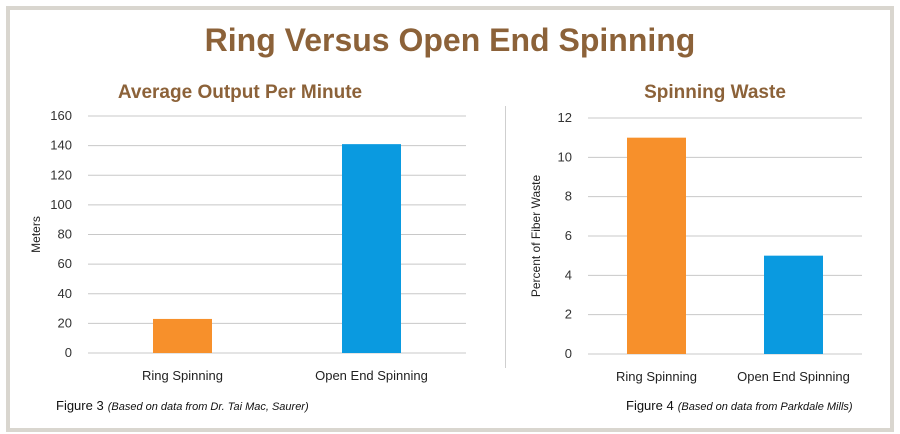 The image size is (900, 434). I want to click on chart-divider, so click(505, 237).